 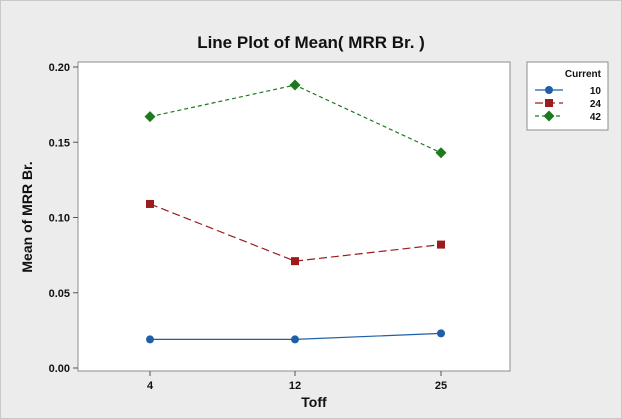 What do you see at coordinates (596, 104) in the screenshot?
I see `legend-label: 24` at bounding box center [596, 104].